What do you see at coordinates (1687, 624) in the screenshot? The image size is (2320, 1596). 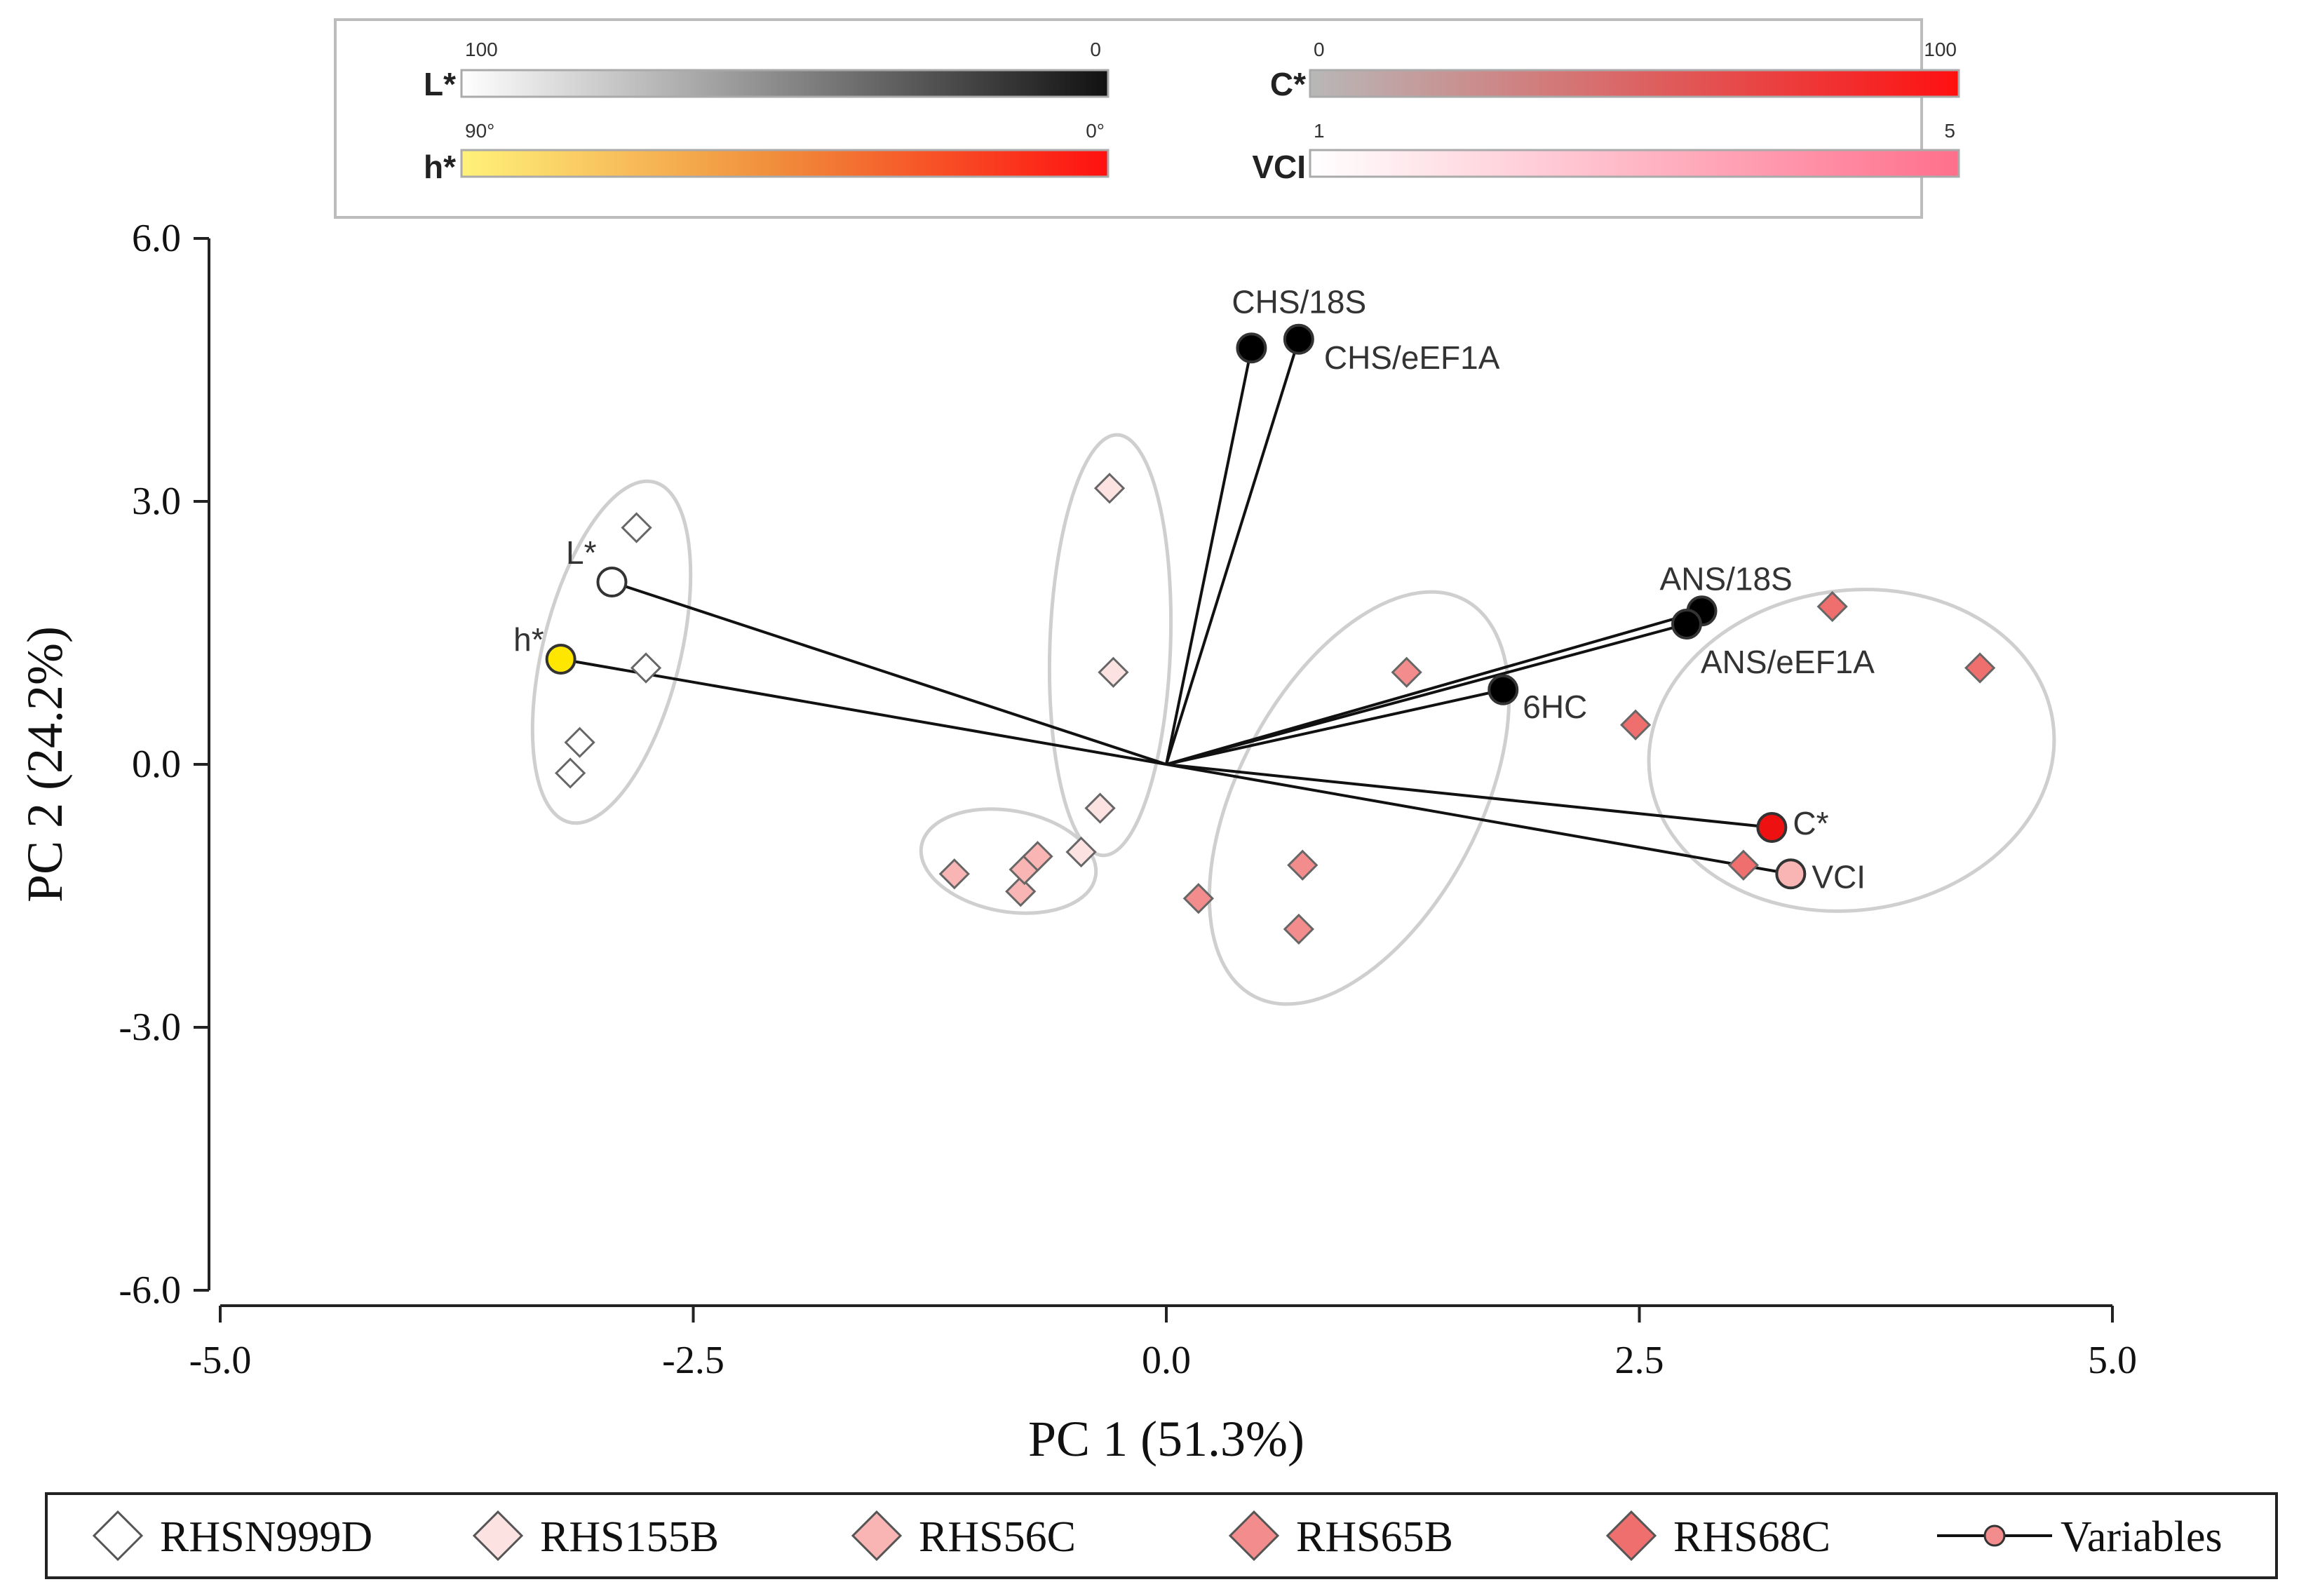 I see `variable-point-ans-eef1a` at bounding box center [1687, 624].